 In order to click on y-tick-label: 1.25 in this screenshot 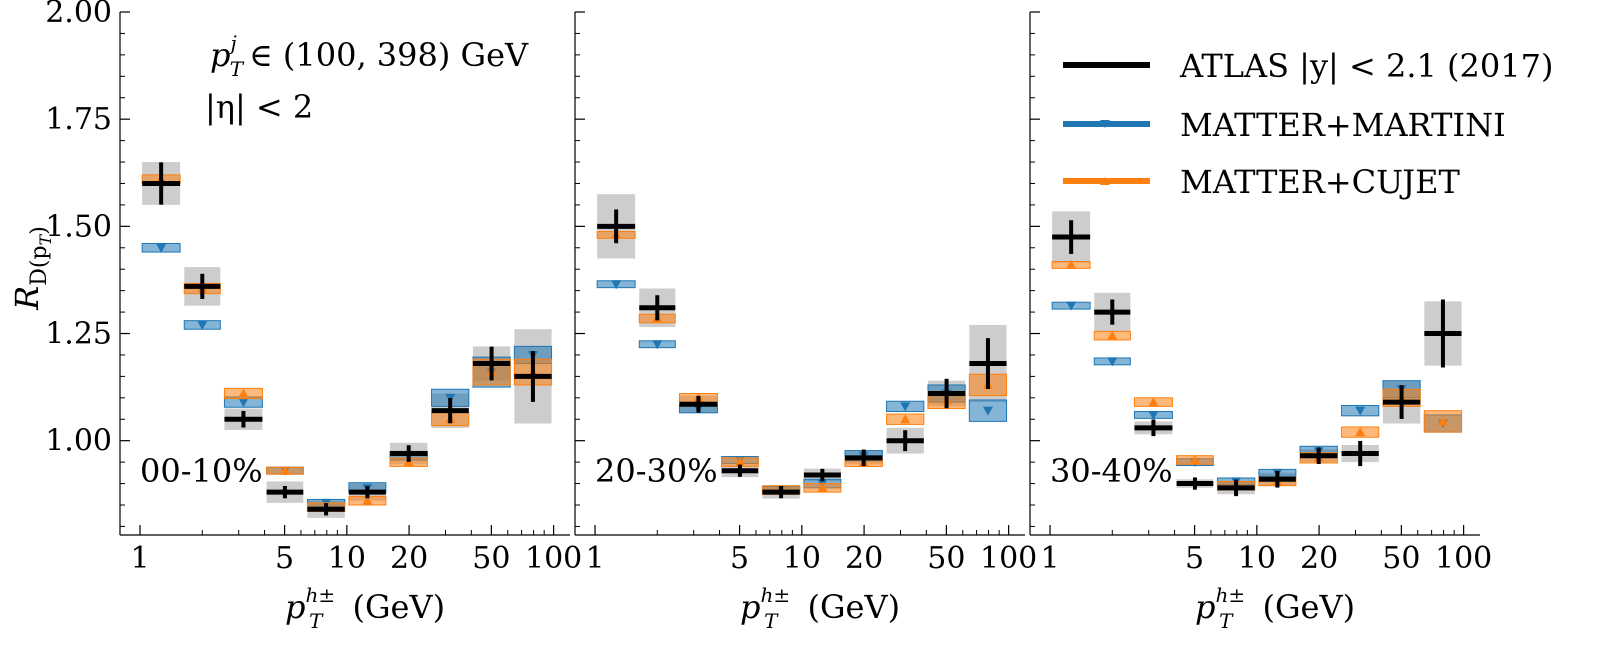, I will do `click(78, 334)`.